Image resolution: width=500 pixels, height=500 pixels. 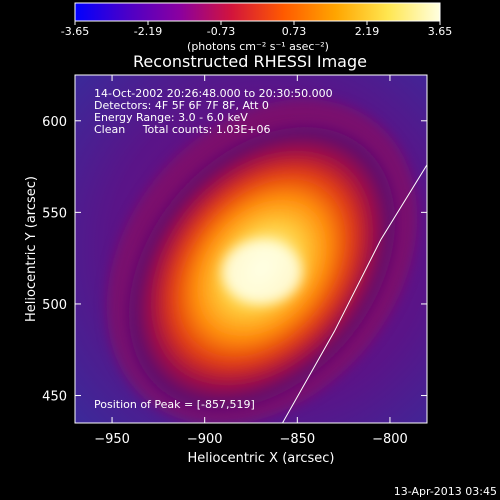 What do you see at coordinates (261, 458) in the screenshot?
I see `x-axis-label: Heliocentric X (arcsec)` at bounding box center [261, 458].